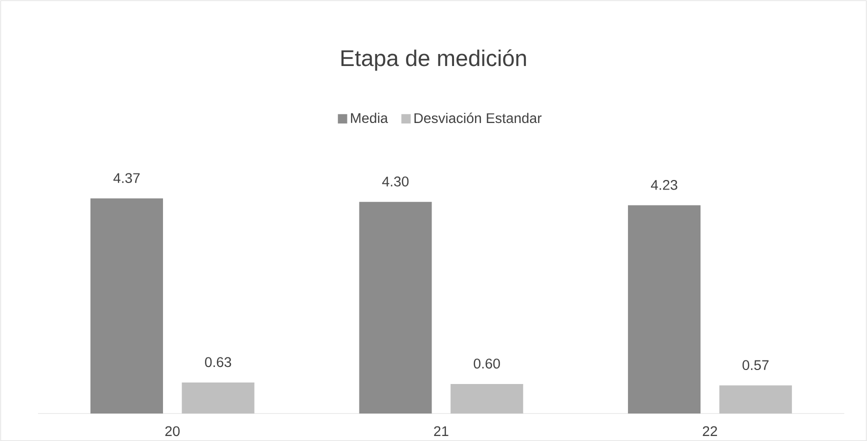 The image size is (867, 441). Describe the element at coordinates (172, 431) in the screenshot. I see `x-tick-label: 20` at that location.